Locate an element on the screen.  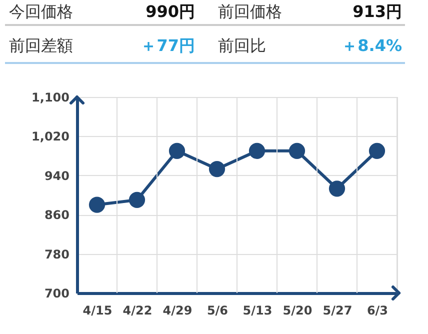
x-tick-label: 4/29 is located at coordinates (177, 311).